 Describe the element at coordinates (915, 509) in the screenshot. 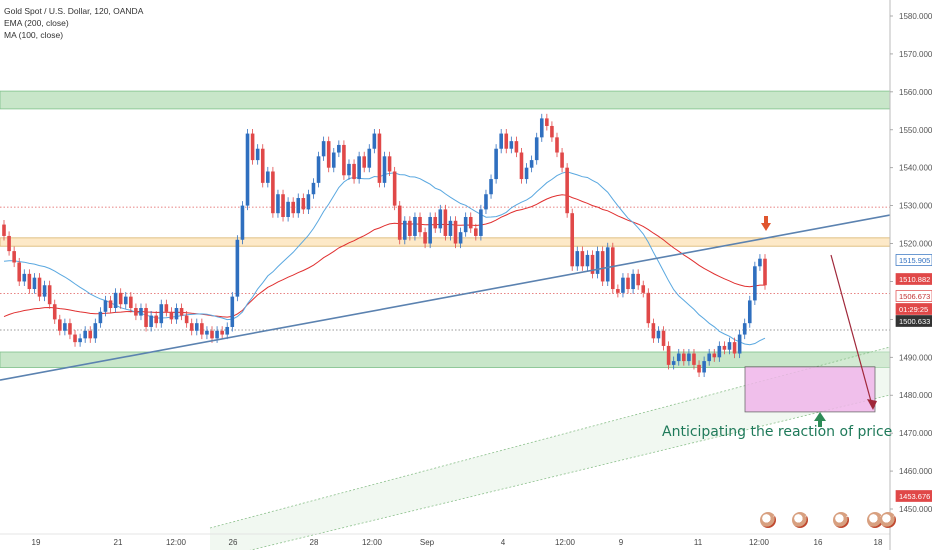

I see `y-tick-label: 1450.000` at that location.